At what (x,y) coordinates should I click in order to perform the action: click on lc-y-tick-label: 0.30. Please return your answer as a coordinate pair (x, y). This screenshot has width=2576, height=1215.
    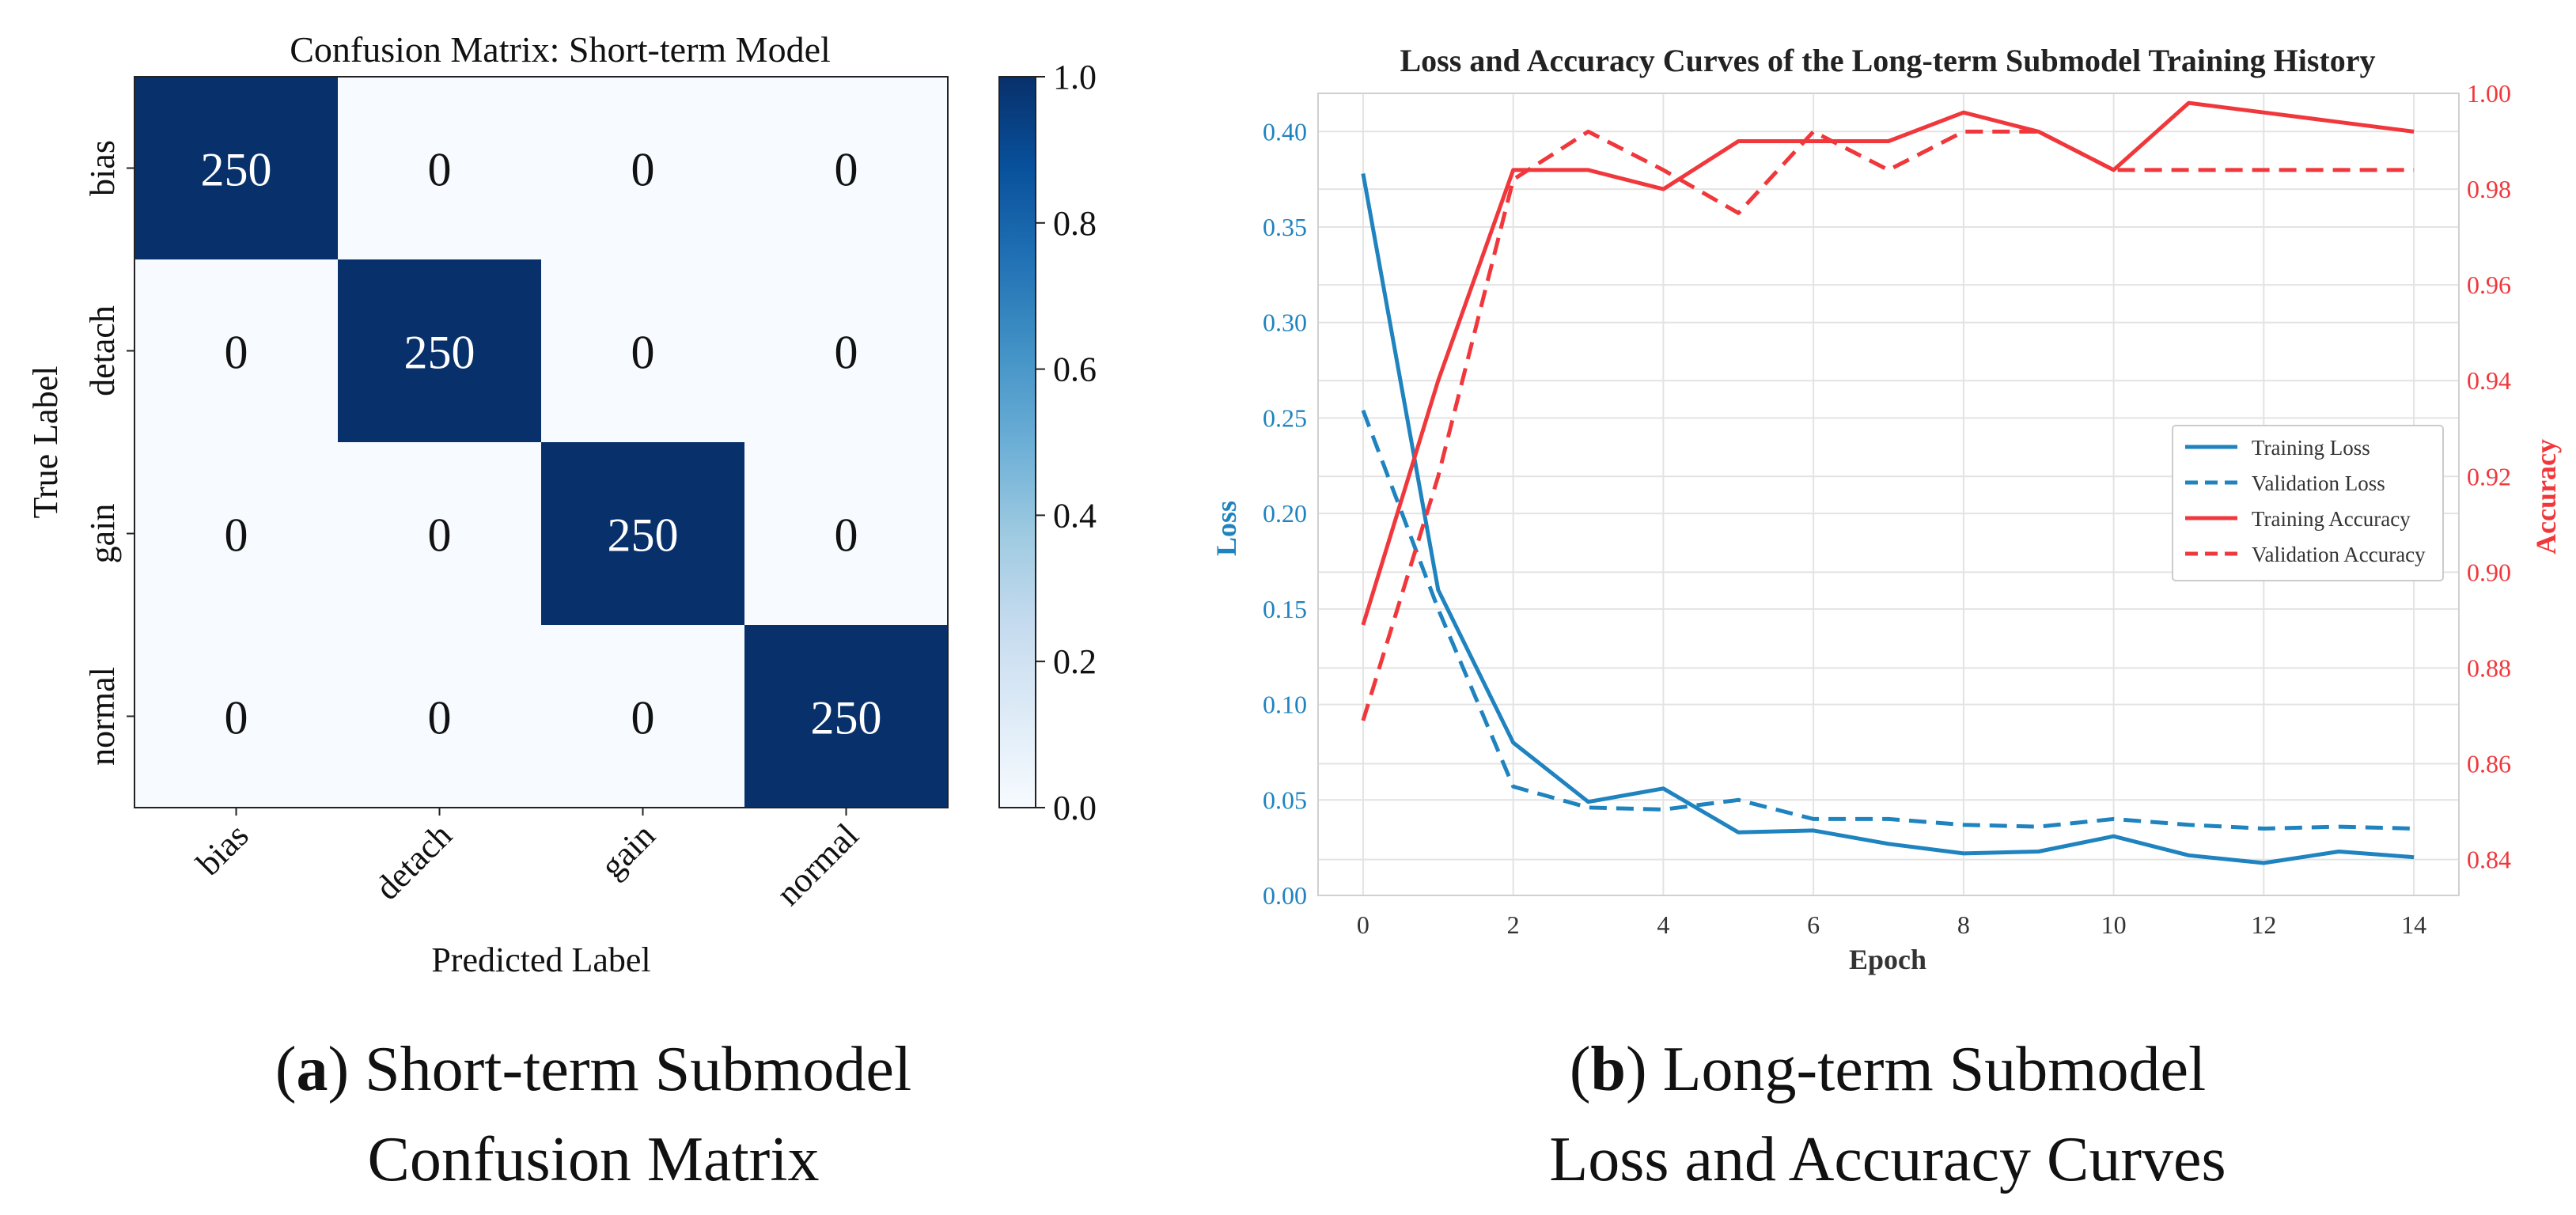
    Looking at the image, I should click on (1285, 322).